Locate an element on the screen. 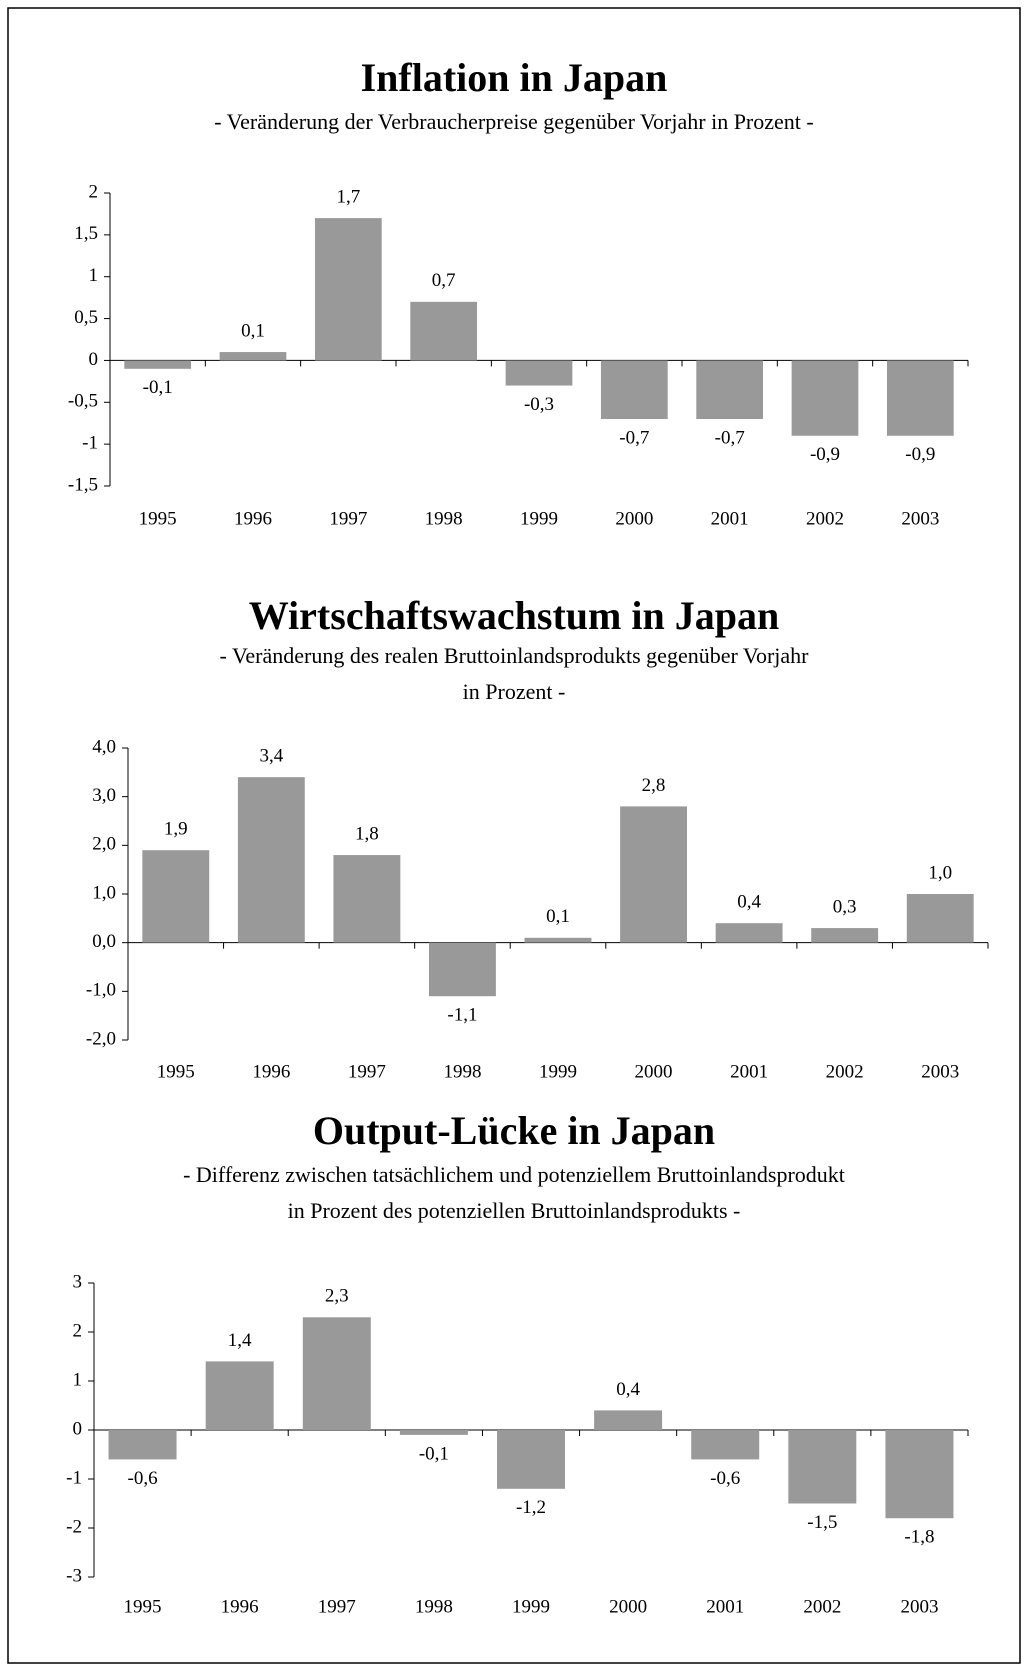  y-tick-label: -1,0 is located at coordinates (101, 990).